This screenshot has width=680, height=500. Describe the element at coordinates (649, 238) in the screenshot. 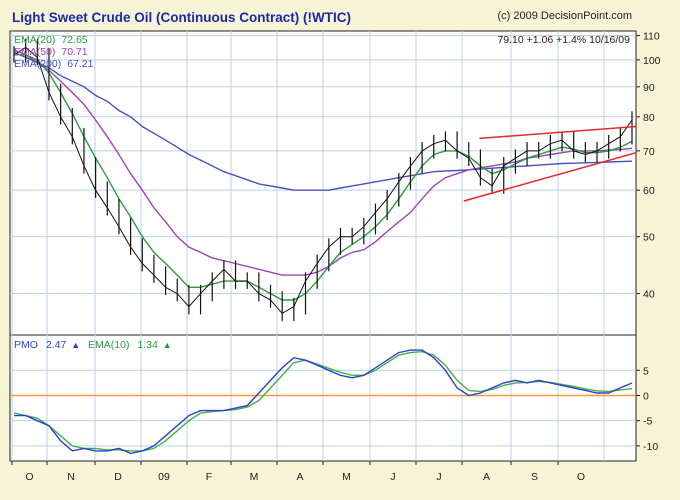

I see `price-y-tick-label: 50` at that location.